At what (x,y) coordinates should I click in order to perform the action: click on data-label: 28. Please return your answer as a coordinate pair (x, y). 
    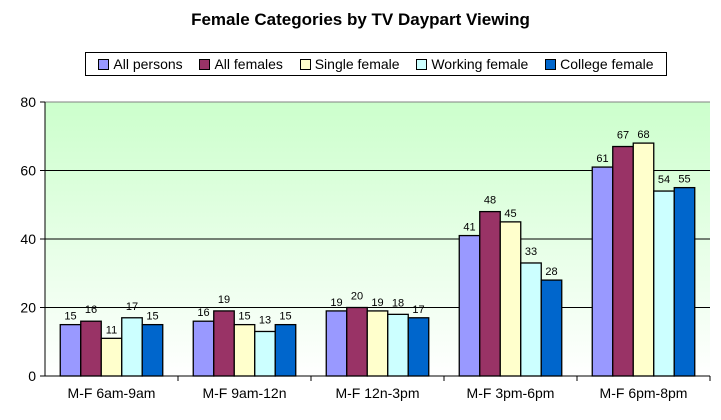
    Looking at the image, I should click on (551, 272).